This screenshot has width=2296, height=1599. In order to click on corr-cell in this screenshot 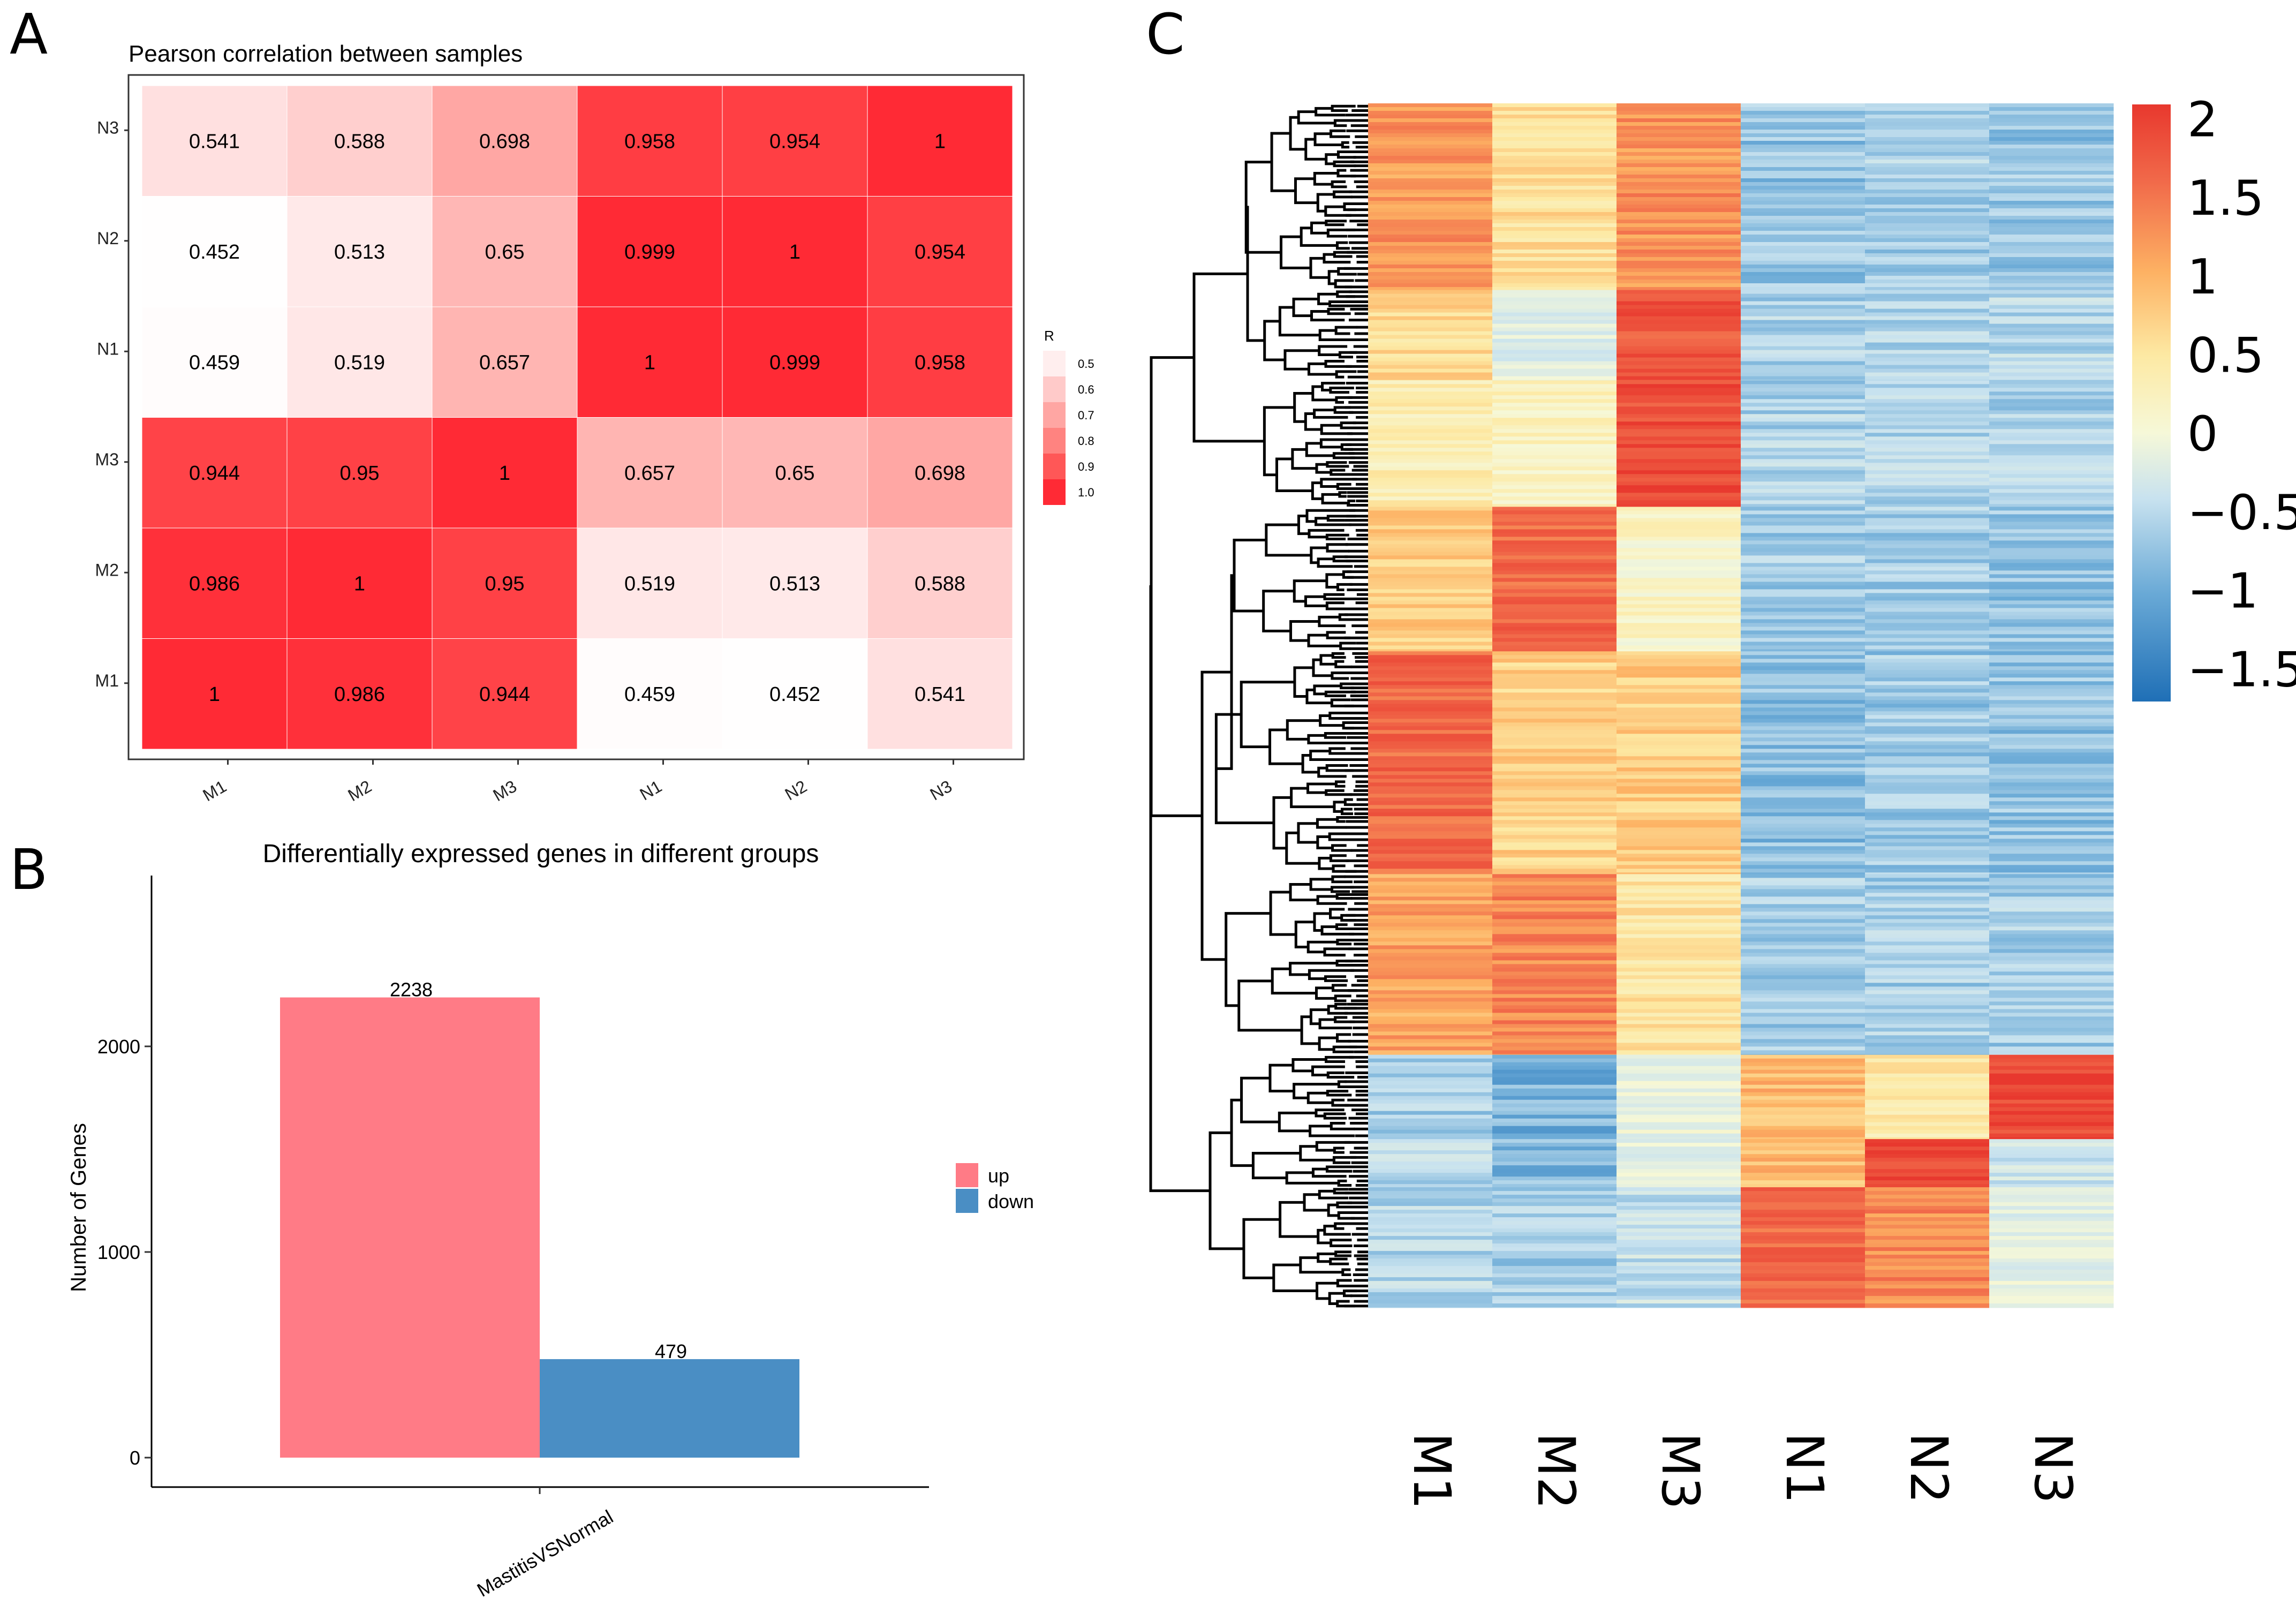, I will do `click(214, 362)`.